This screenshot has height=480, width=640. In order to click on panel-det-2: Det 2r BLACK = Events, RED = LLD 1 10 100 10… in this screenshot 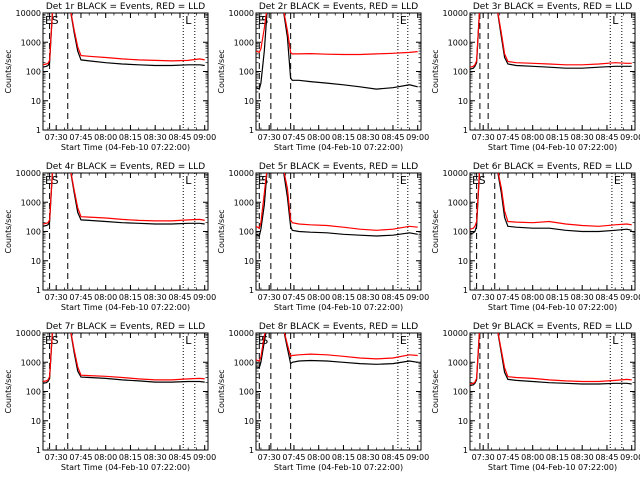, I will do `click(323, 77)`.